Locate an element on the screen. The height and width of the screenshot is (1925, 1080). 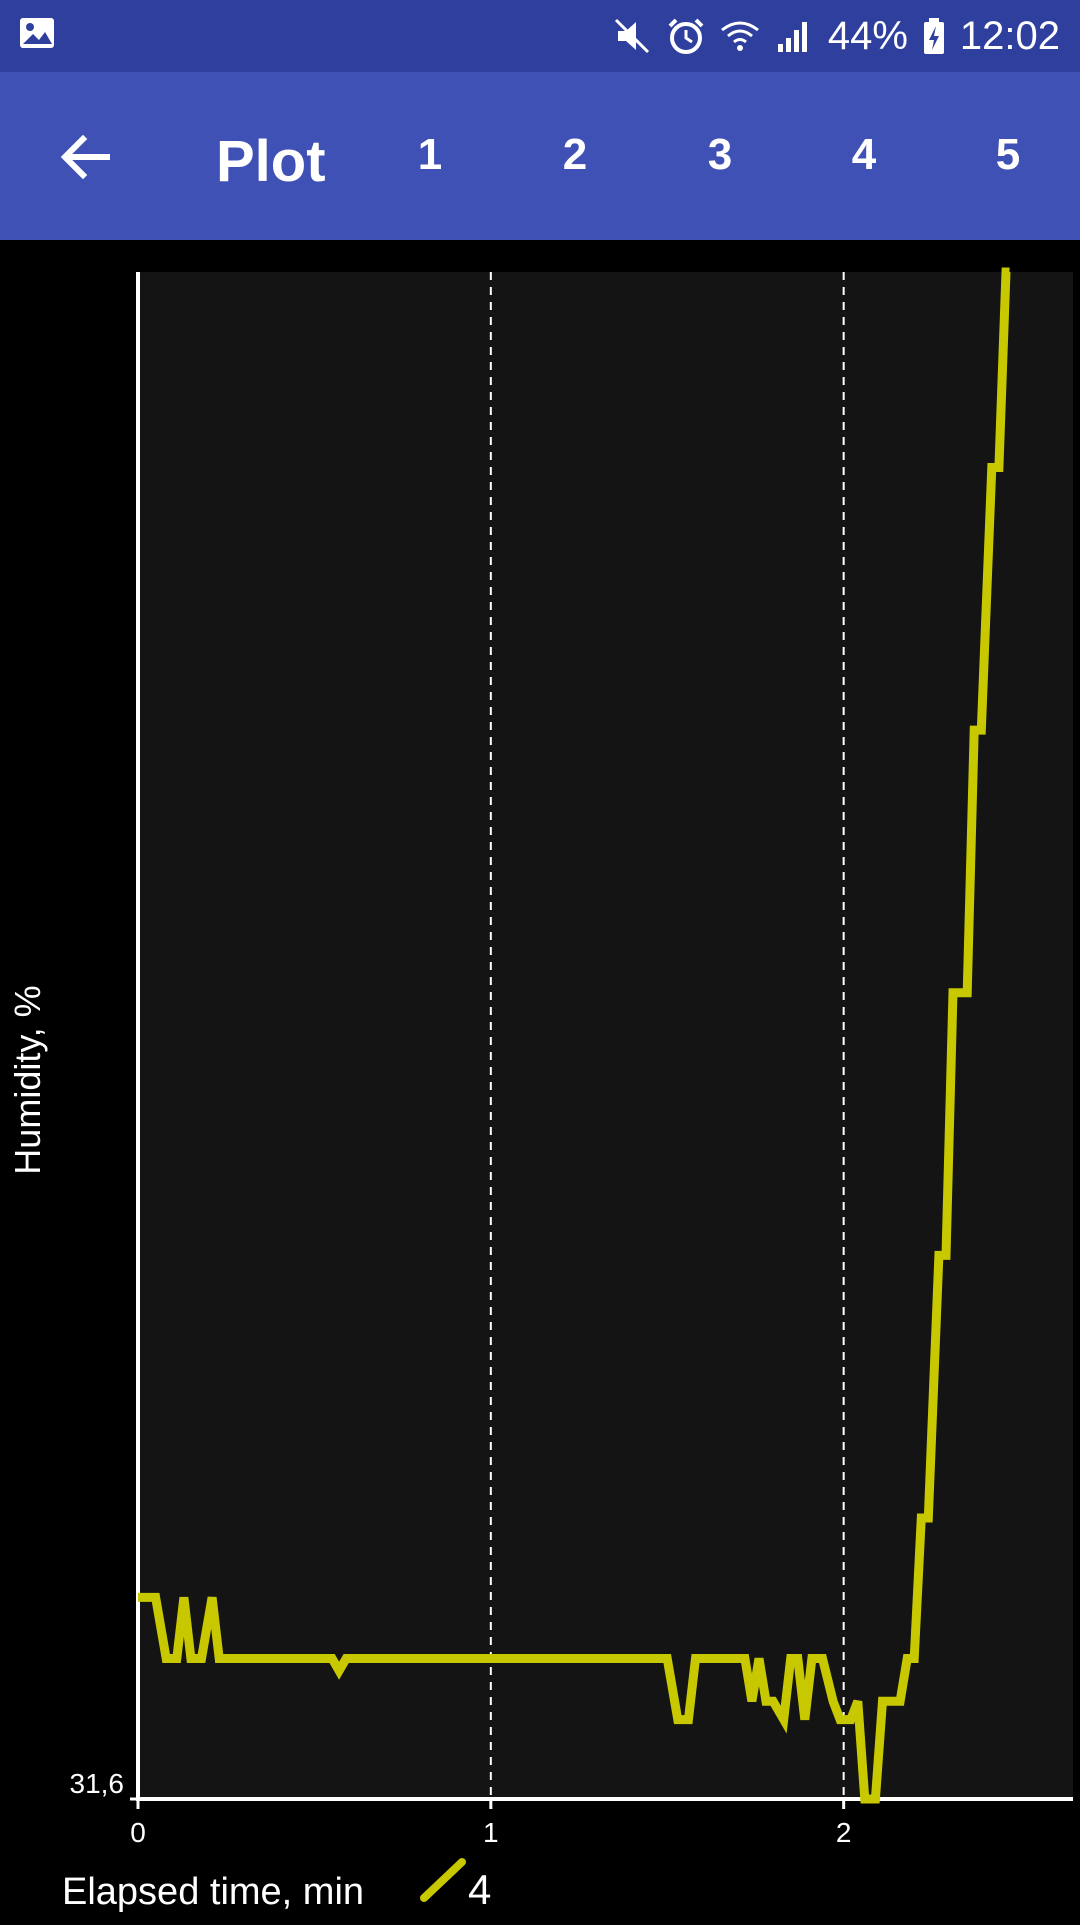
x-tick-label: 0 is located at coordinates (138, 1832).